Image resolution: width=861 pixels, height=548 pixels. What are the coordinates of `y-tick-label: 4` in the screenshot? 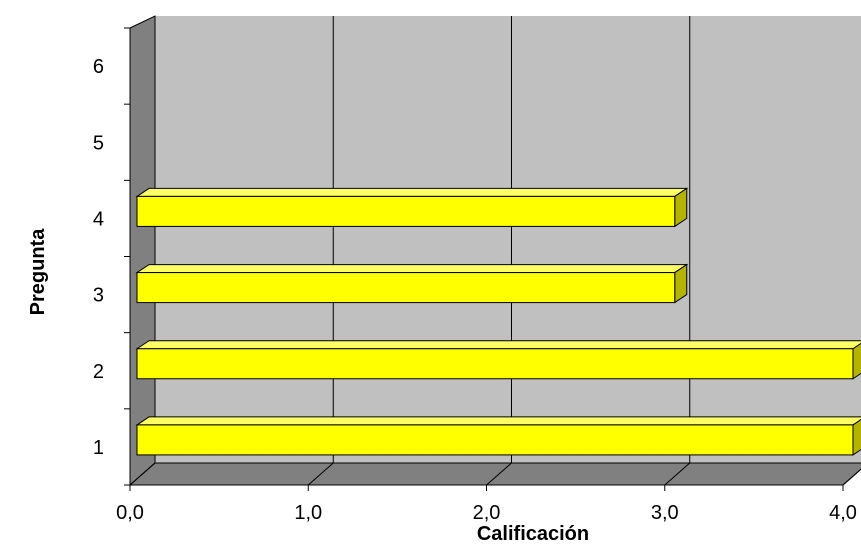 It's located at (98, 219).